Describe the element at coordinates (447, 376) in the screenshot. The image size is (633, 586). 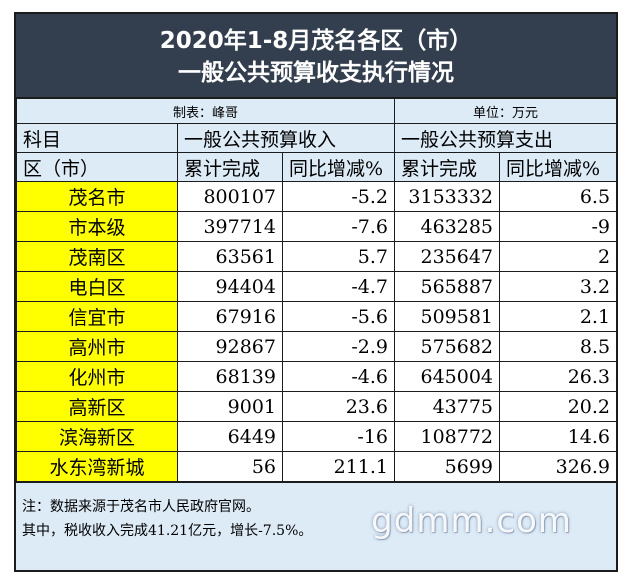
I see `expense-total-cell: 645004` at that location.